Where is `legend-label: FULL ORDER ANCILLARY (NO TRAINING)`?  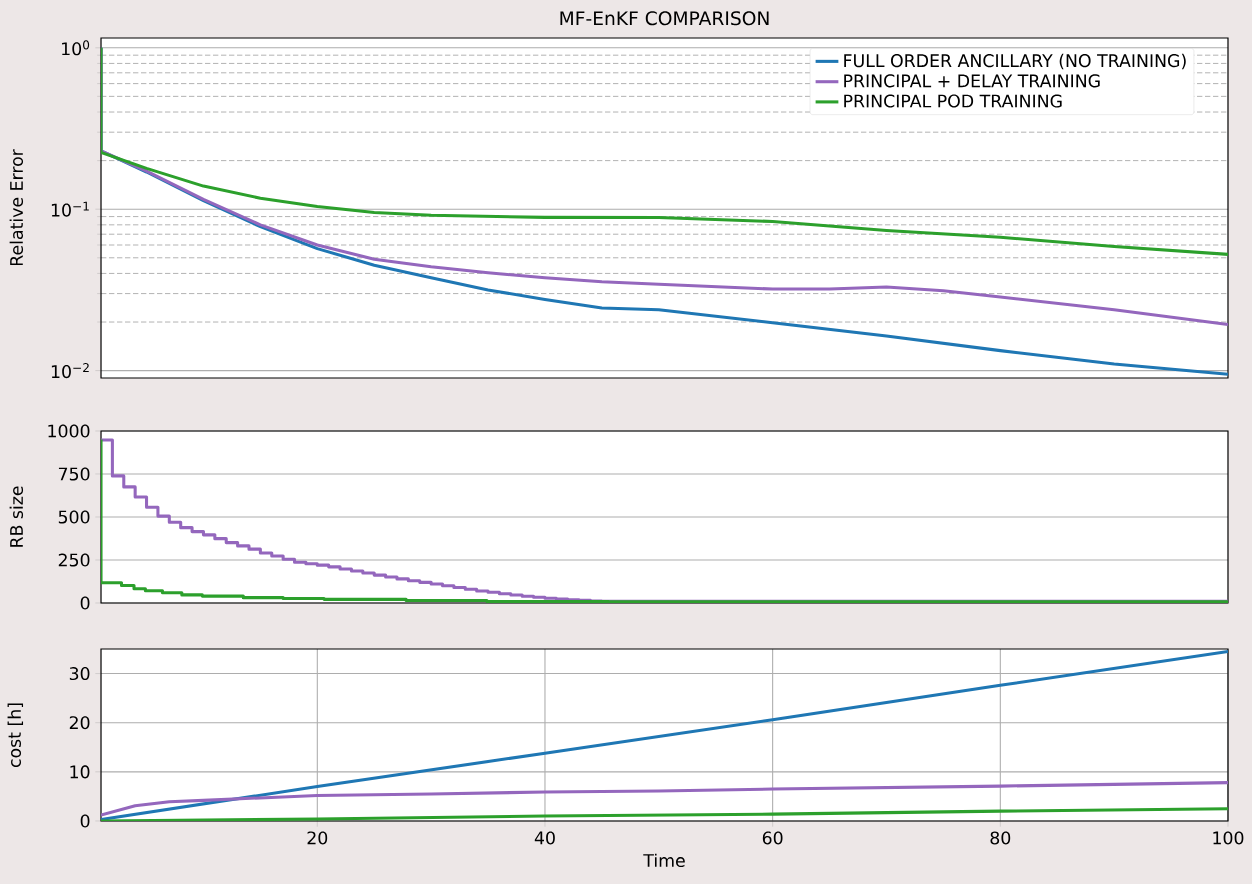
legend-label: FULL ORDER ANCILLARY (NO TRAINING) is located at coordinates (1015, 61).